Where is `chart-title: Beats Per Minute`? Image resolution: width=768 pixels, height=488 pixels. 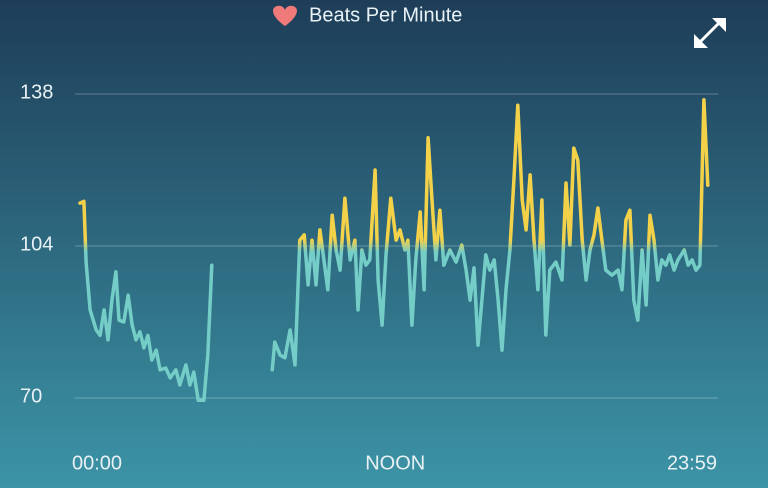
chart-title: Beats Per Minute is located at coordinates (385, 15).